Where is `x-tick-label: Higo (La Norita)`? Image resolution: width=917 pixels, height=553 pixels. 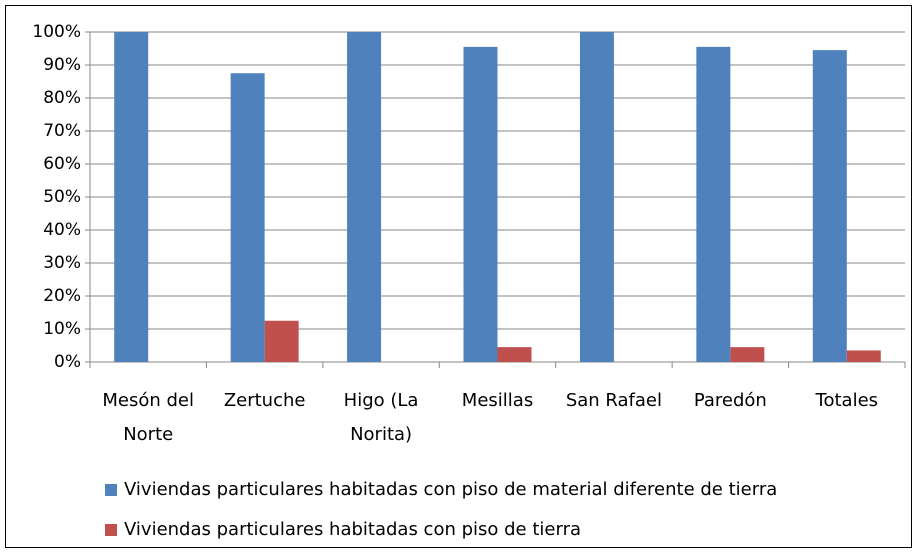
x-tick-label: Higo (La Norita) is located at coordinates (381, 417).